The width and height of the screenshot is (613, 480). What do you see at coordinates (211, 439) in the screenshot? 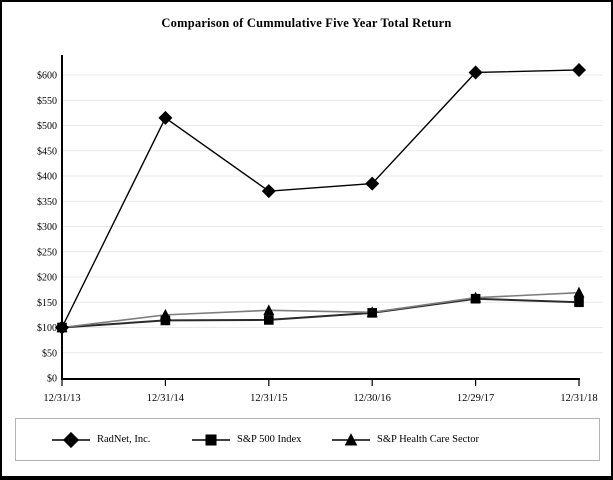
I see `square-marker-icon` at bounding box center [211, 439].